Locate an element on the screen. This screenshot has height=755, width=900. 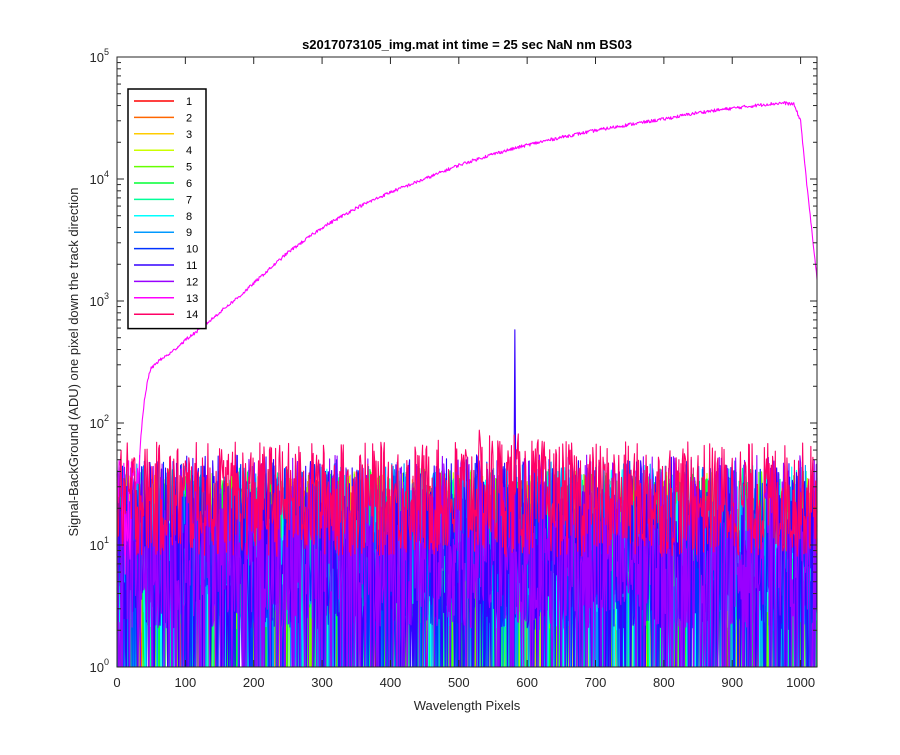
y-tick-label: 10⁵ is located at coordinates (99, 56).